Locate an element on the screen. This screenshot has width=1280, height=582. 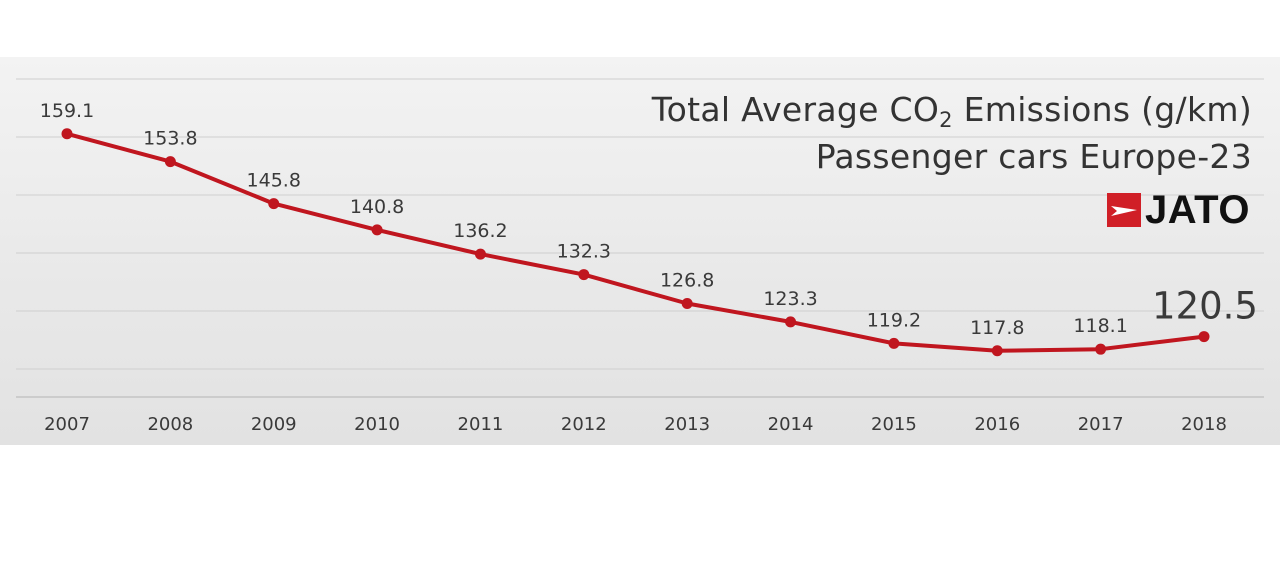
data-label: 145.8 is located at coordinates (274, 181).